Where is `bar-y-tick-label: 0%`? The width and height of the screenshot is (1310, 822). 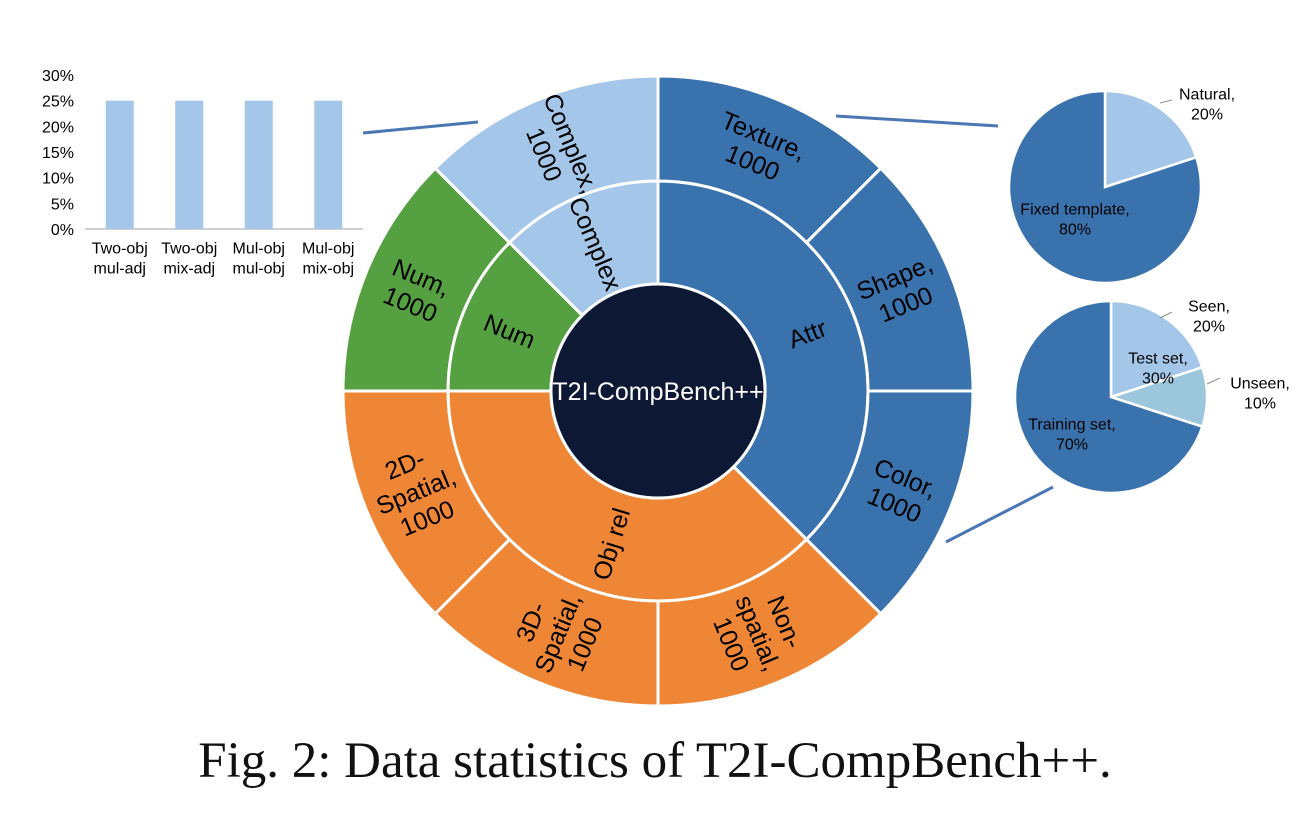
bar-y-tick-label: 0% is located at coordinates (62, 230).